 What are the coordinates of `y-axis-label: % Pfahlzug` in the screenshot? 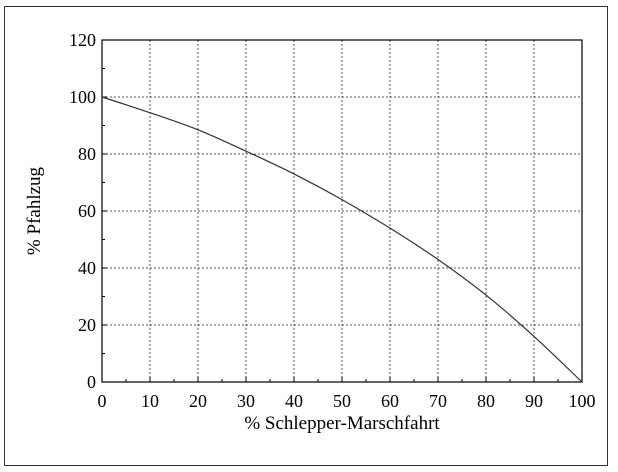 It's located at (34, 210).